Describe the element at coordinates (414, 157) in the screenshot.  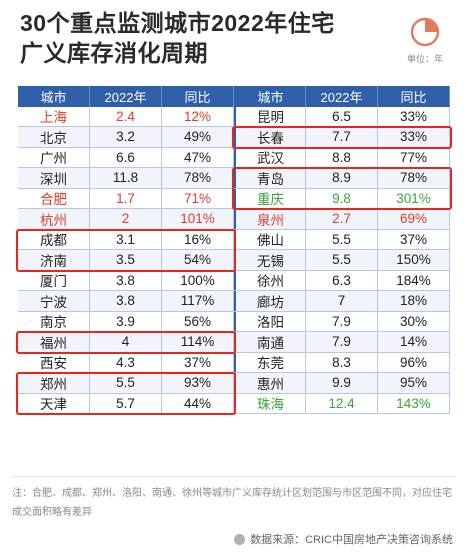
I see `yoy-cell: 77%` at that location.